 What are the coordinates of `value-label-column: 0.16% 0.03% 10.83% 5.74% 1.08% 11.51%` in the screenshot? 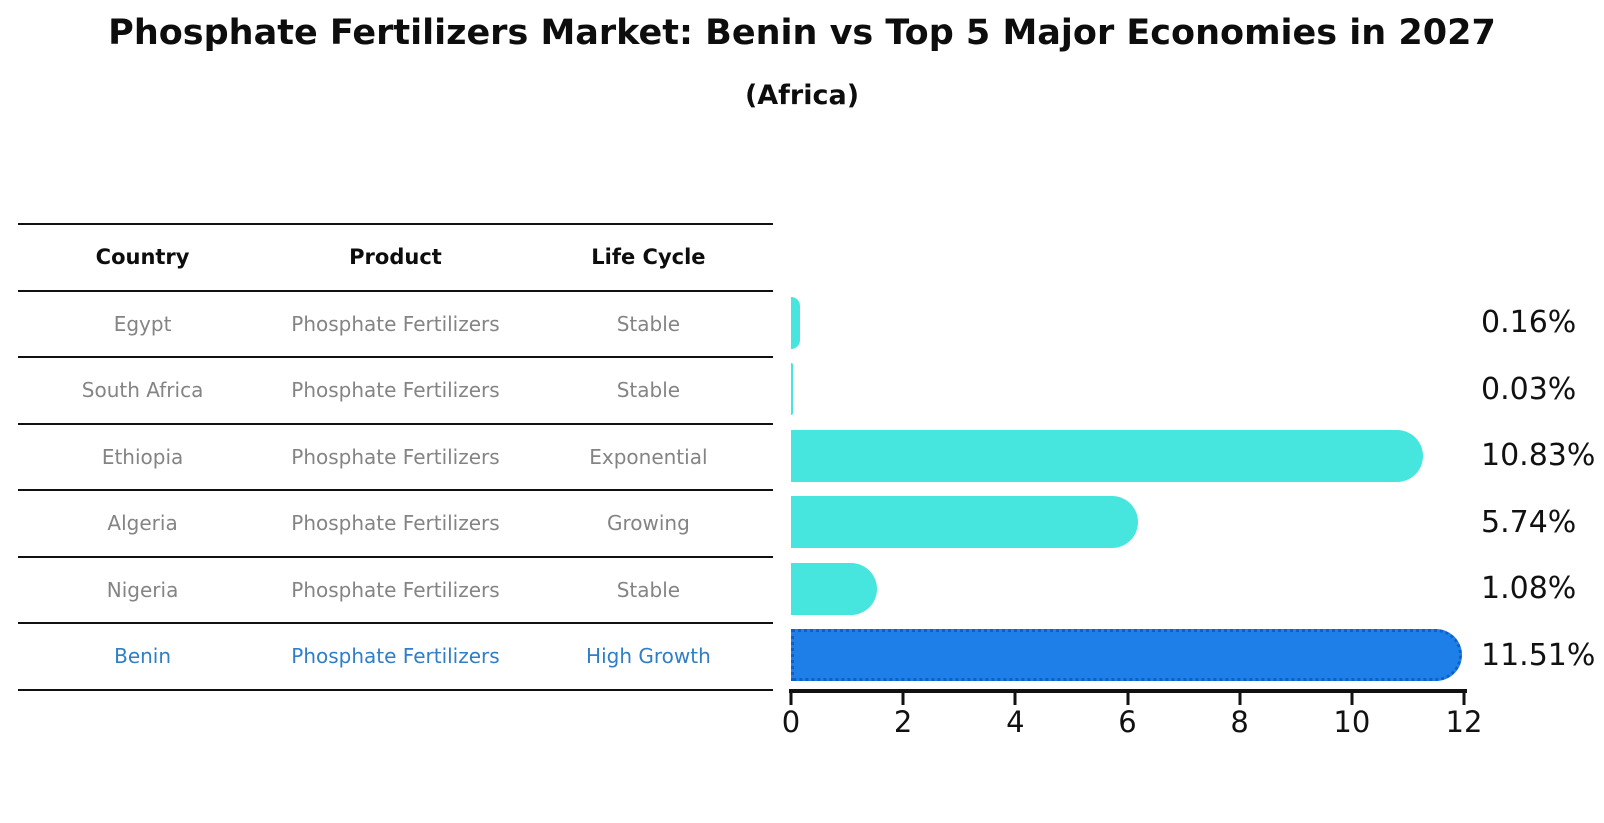 It's located at (1541, 489).